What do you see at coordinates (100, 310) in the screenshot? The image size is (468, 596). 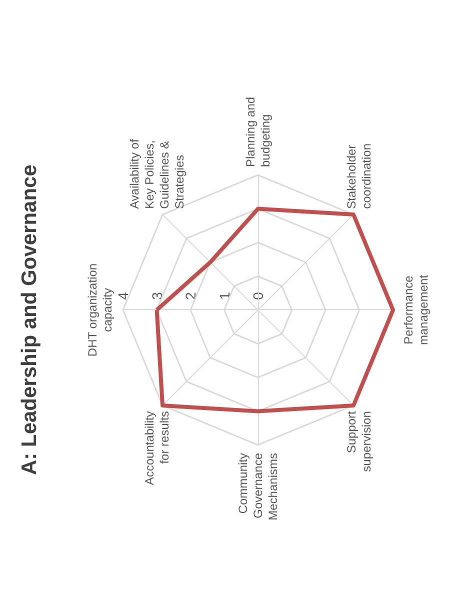 I see `spoke-label: DHT organization capacity` at bounding box center [100, 310].